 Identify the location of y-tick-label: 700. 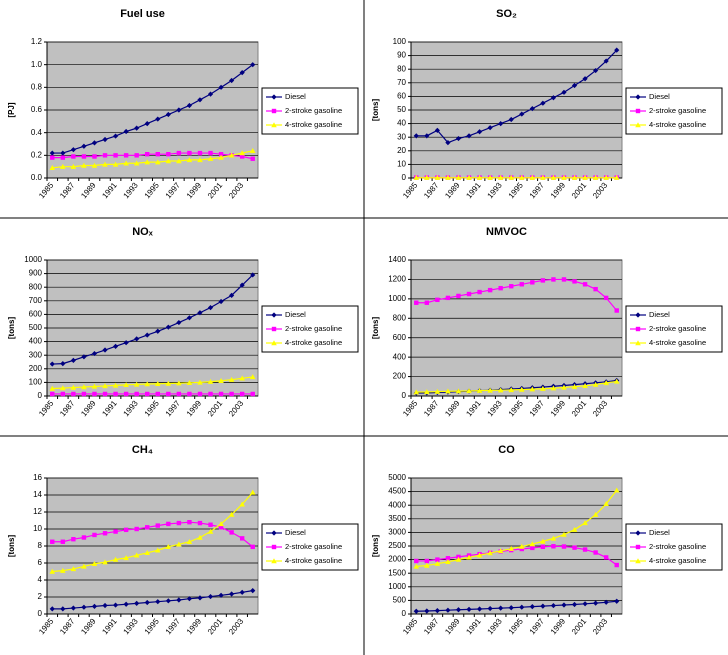
(36, 300).